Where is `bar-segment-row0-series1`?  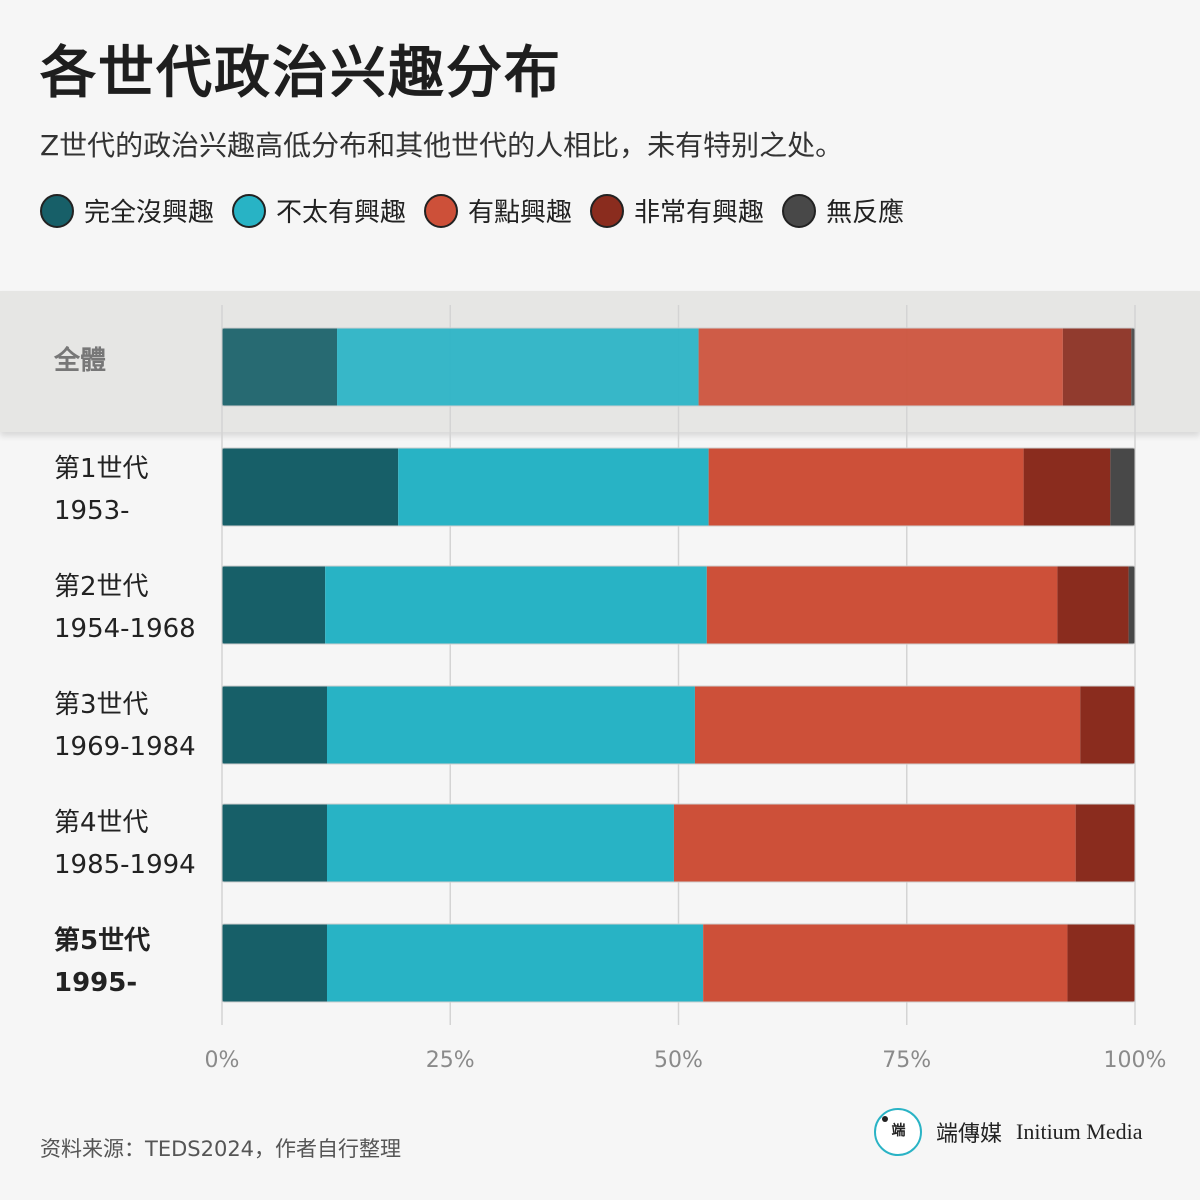 bar-segment-row0-series1 is located at coordinates (518, 367).